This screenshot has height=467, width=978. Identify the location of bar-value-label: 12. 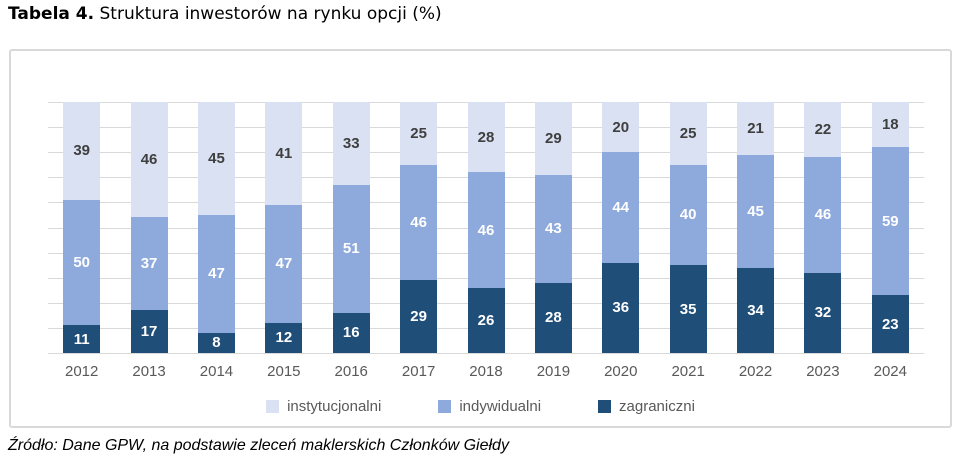
(284, 338).